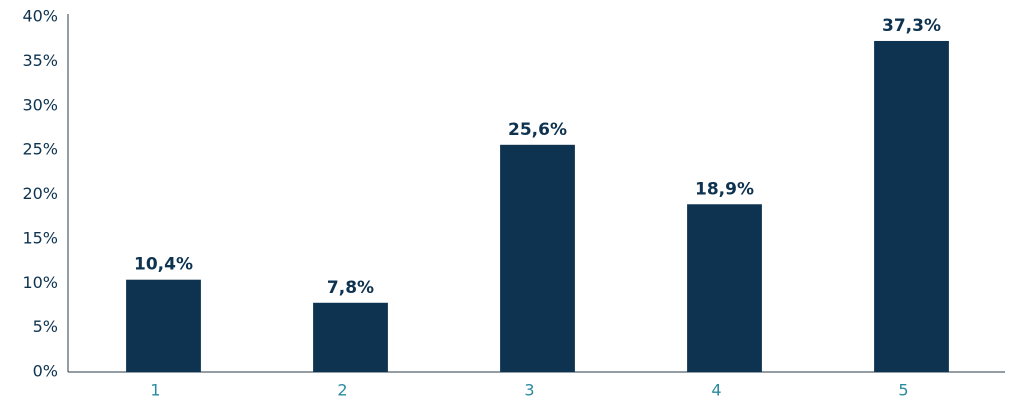 This screenshot has width=1024, height=409. Describe the element at coordinates (40, 60) in the screenshot. I see `y-tick-label: 35%` at that location.